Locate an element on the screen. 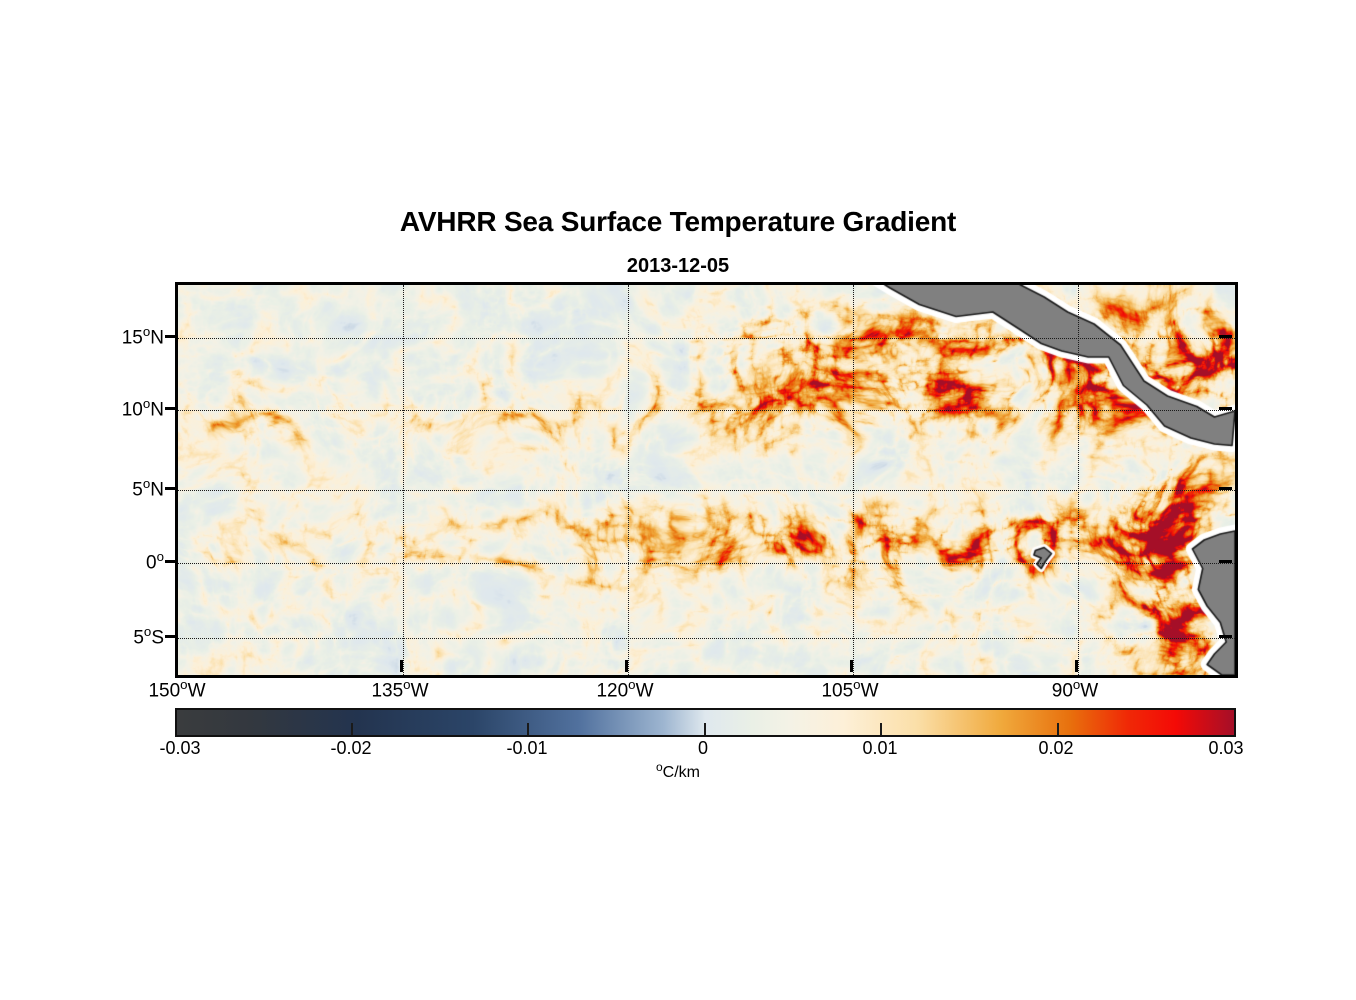 The width and height of the screenshot is (1356, 1000). xtick-label-105w: 105oW is located at coordinates (850, 689).